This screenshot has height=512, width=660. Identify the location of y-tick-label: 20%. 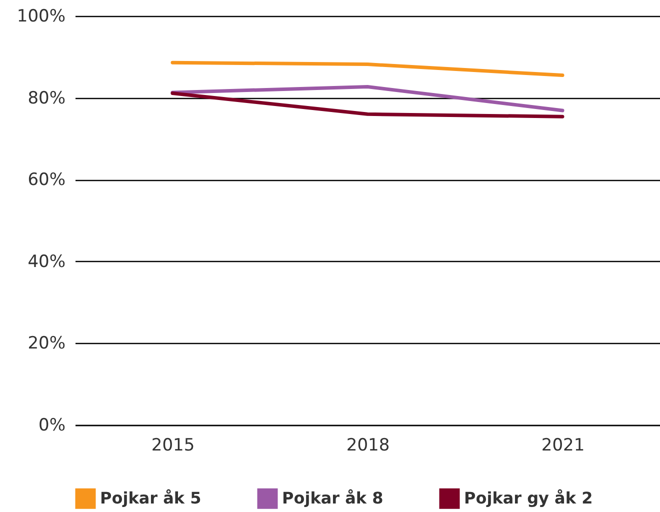
(47, 344).